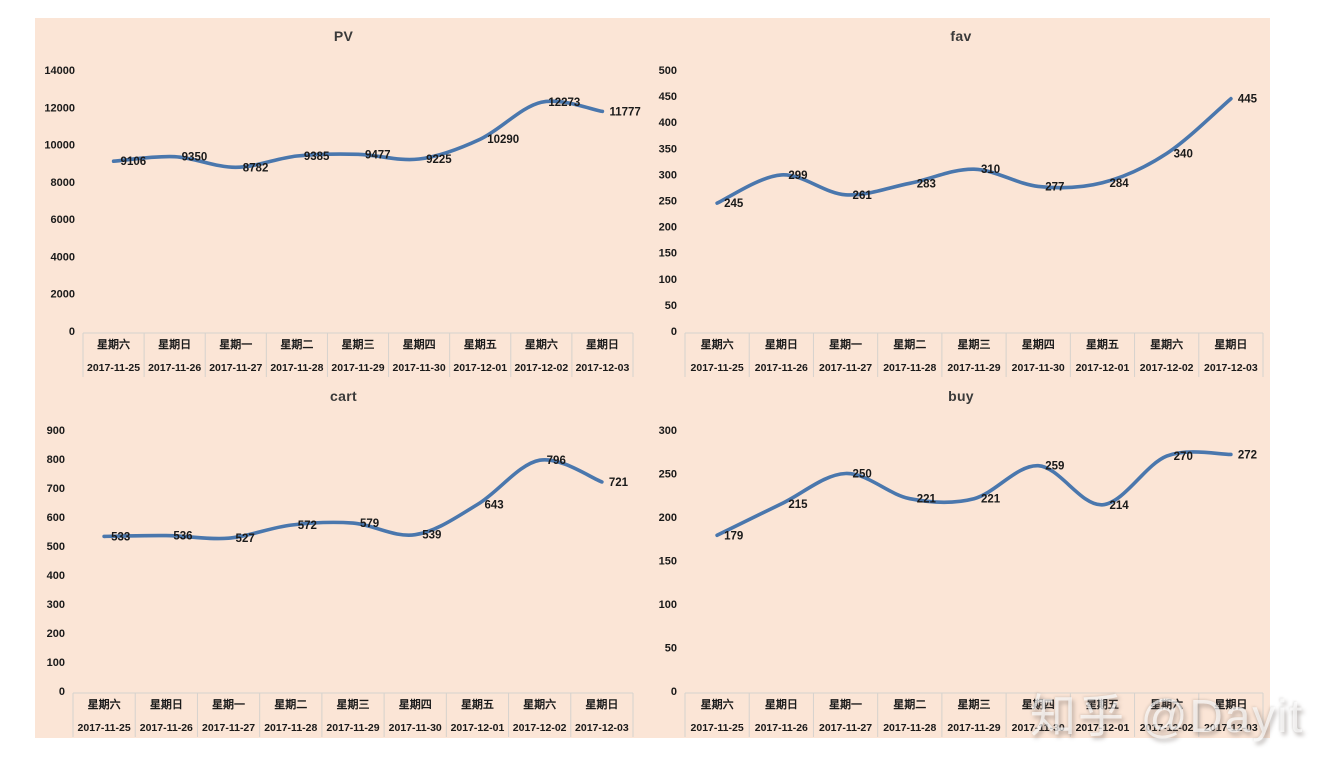 The image size is (1318, 771). Describe the element at coordinates (120, 537) in the screenshot. I see `data-label: 533` at that location.